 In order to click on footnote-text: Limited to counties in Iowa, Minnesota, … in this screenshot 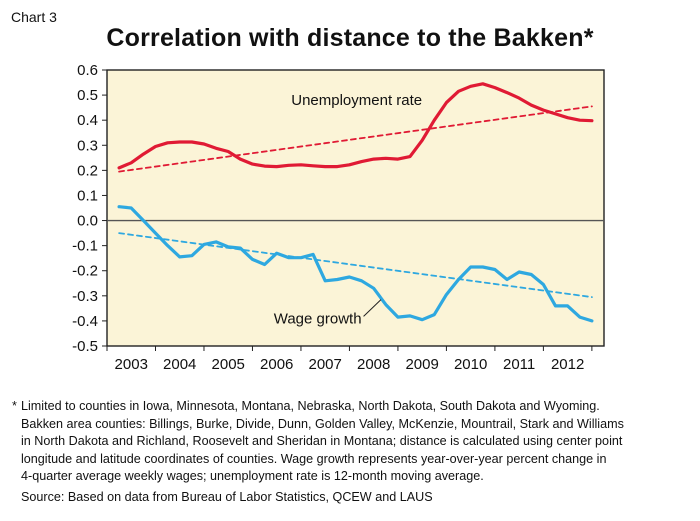, I will do `click(310, 406)`.